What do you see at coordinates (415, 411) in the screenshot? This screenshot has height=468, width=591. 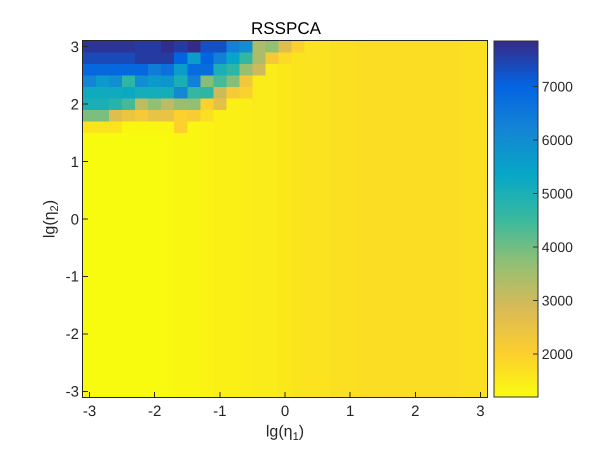 I see `x-tick-label: 2` at bounding box center [415, 411].